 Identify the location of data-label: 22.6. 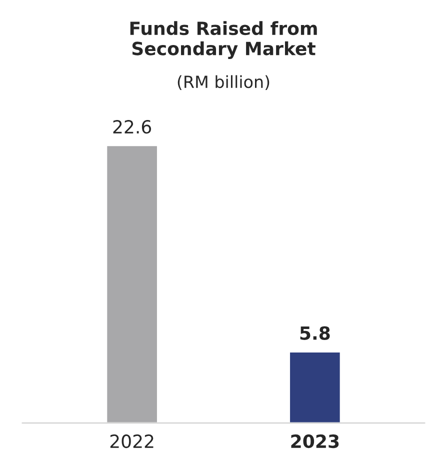
(132, 127).